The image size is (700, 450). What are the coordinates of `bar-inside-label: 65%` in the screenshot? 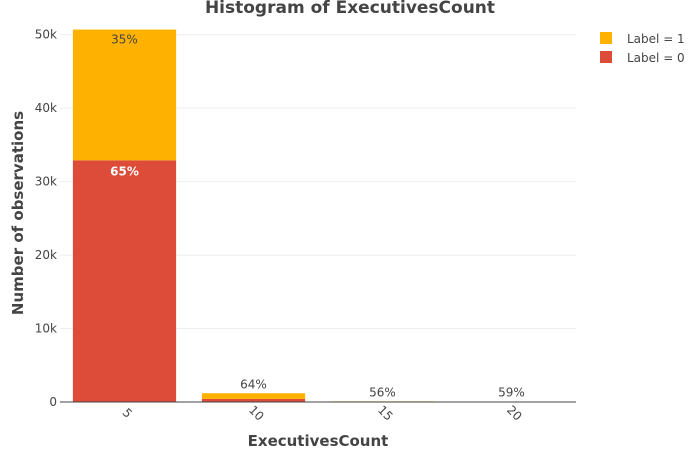 It's located at (124, 171).